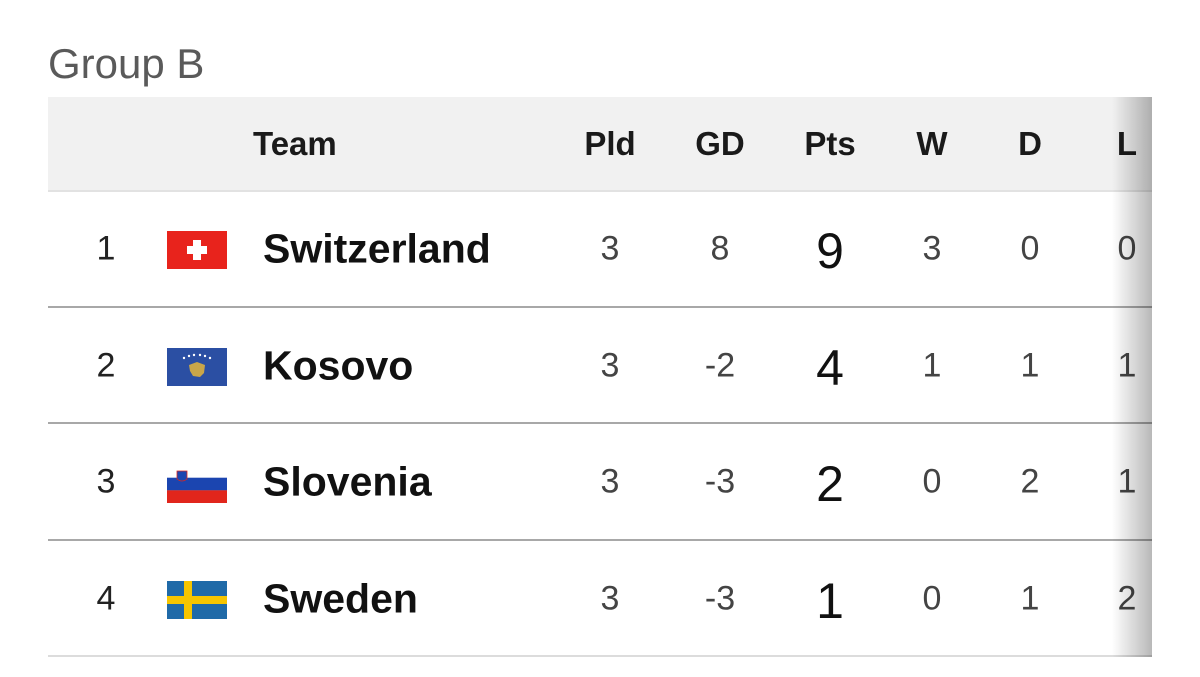  Describe the element at coordinates (932, 143) in the screenshot. I see `column-header: W` at that location.